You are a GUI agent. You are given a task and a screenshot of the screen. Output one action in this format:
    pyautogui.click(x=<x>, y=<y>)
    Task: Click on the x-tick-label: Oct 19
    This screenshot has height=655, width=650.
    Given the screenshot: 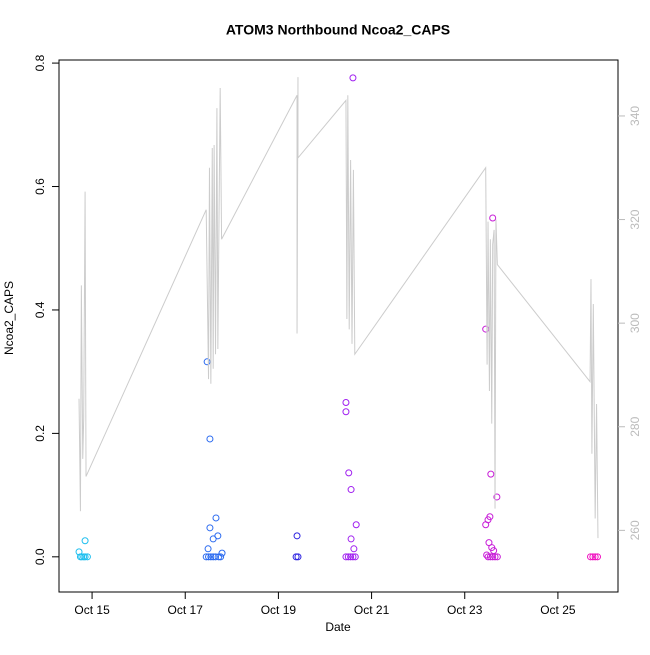 What is the action you would take?
    pyautogui.click(x=279, y=610)
    